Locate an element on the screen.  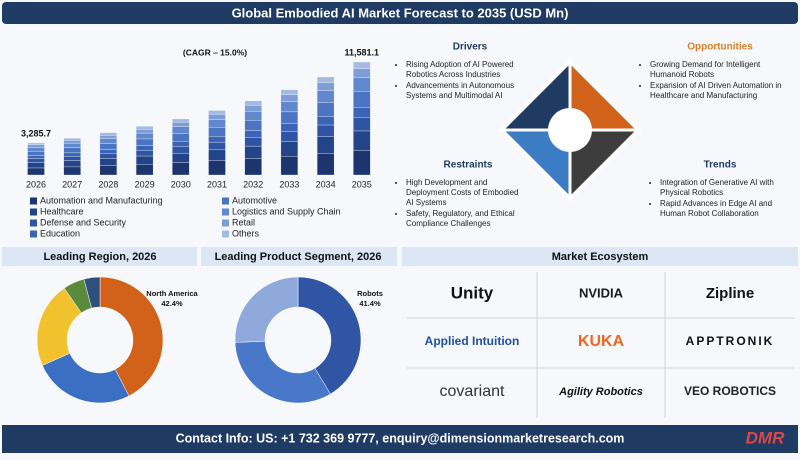
slice-value: 41.4% is located at coordinates (370, 303).